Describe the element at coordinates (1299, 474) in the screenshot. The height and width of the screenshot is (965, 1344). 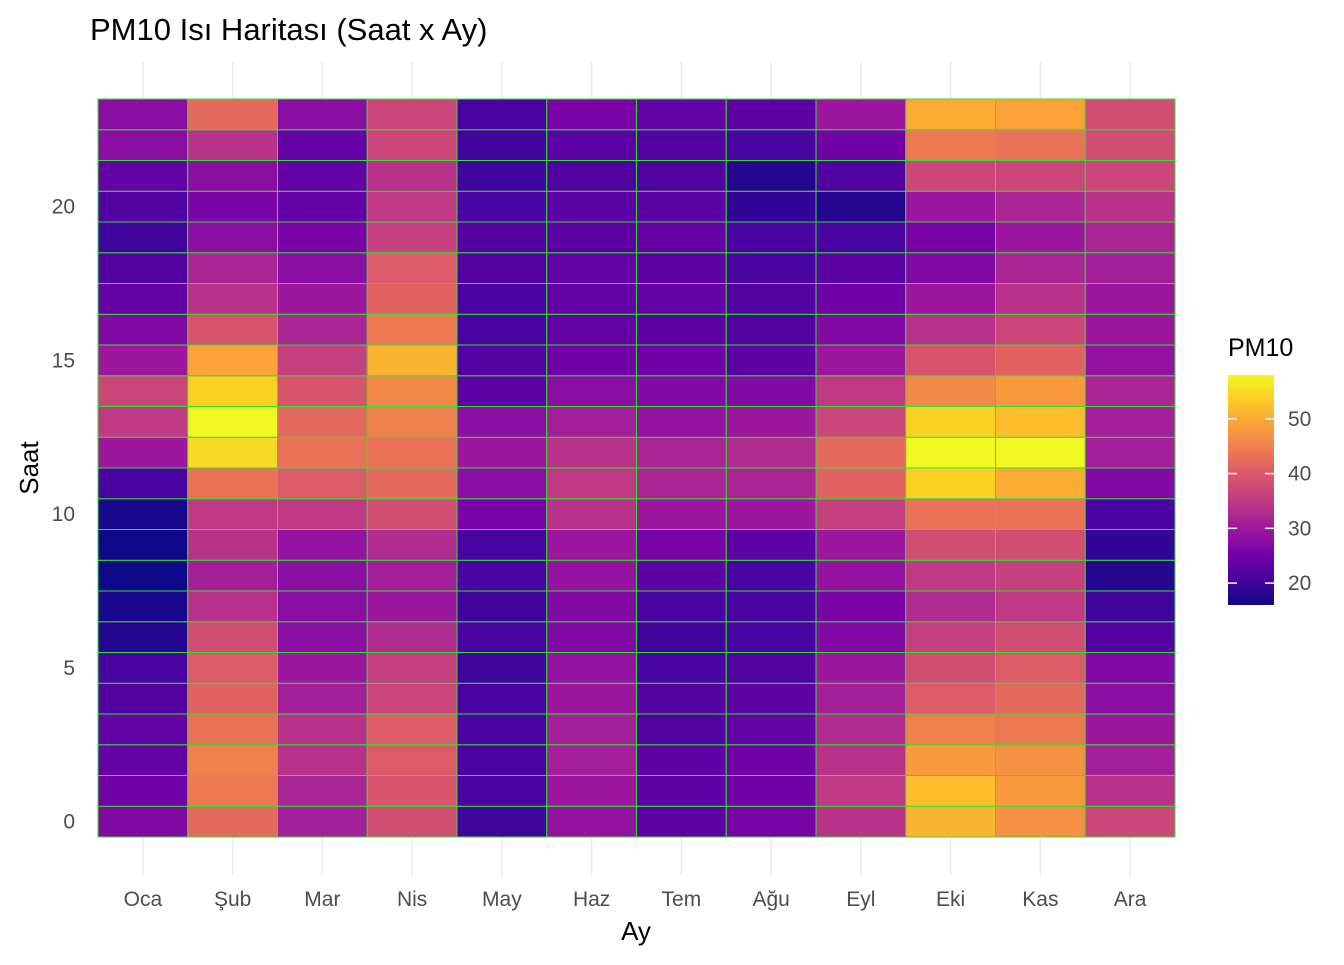
I see `legend-tick-label: 40` at that location.